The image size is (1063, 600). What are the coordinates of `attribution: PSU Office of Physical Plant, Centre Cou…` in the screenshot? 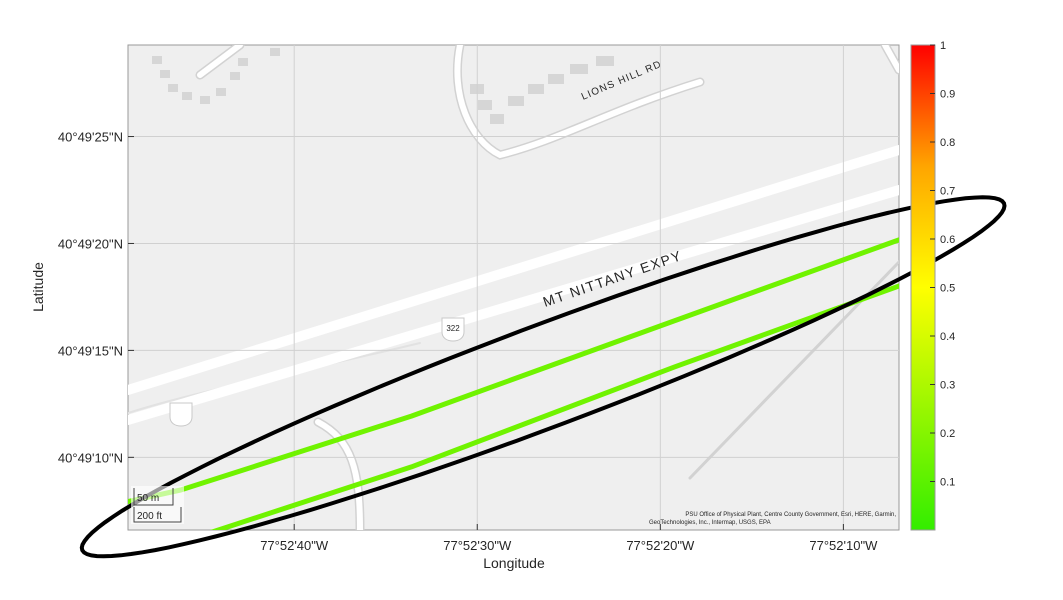 It's located at (772, 519).